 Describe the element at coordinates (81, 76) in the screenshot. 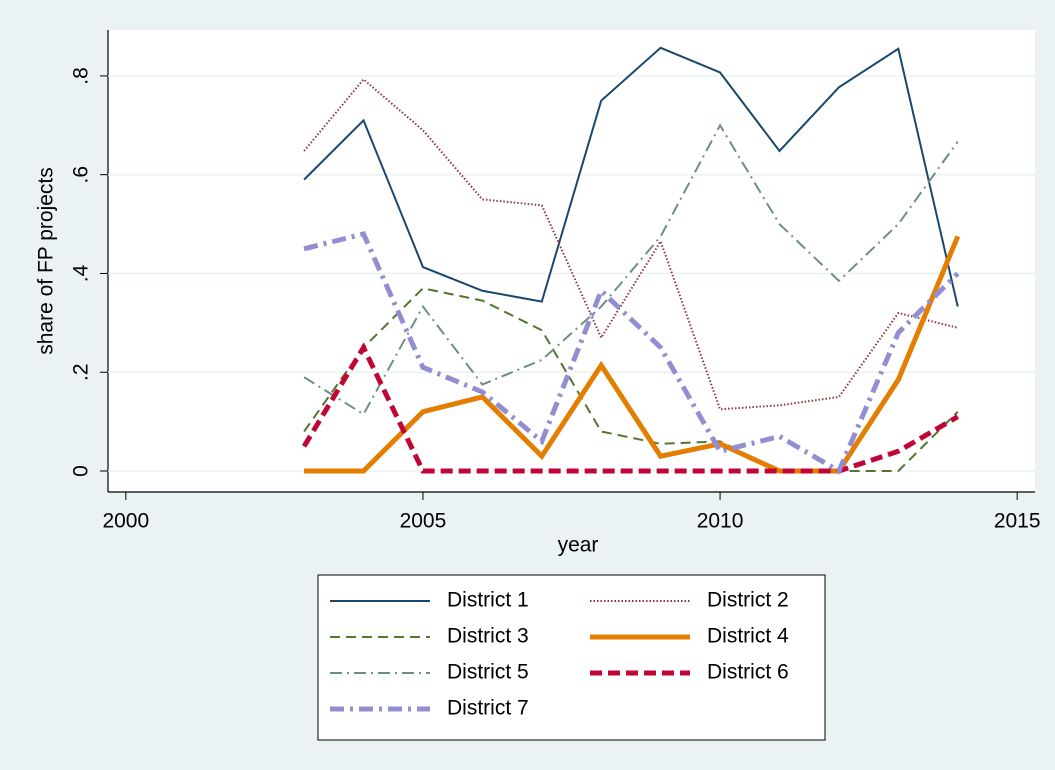

I see `y-tick-label: .8` at that location.